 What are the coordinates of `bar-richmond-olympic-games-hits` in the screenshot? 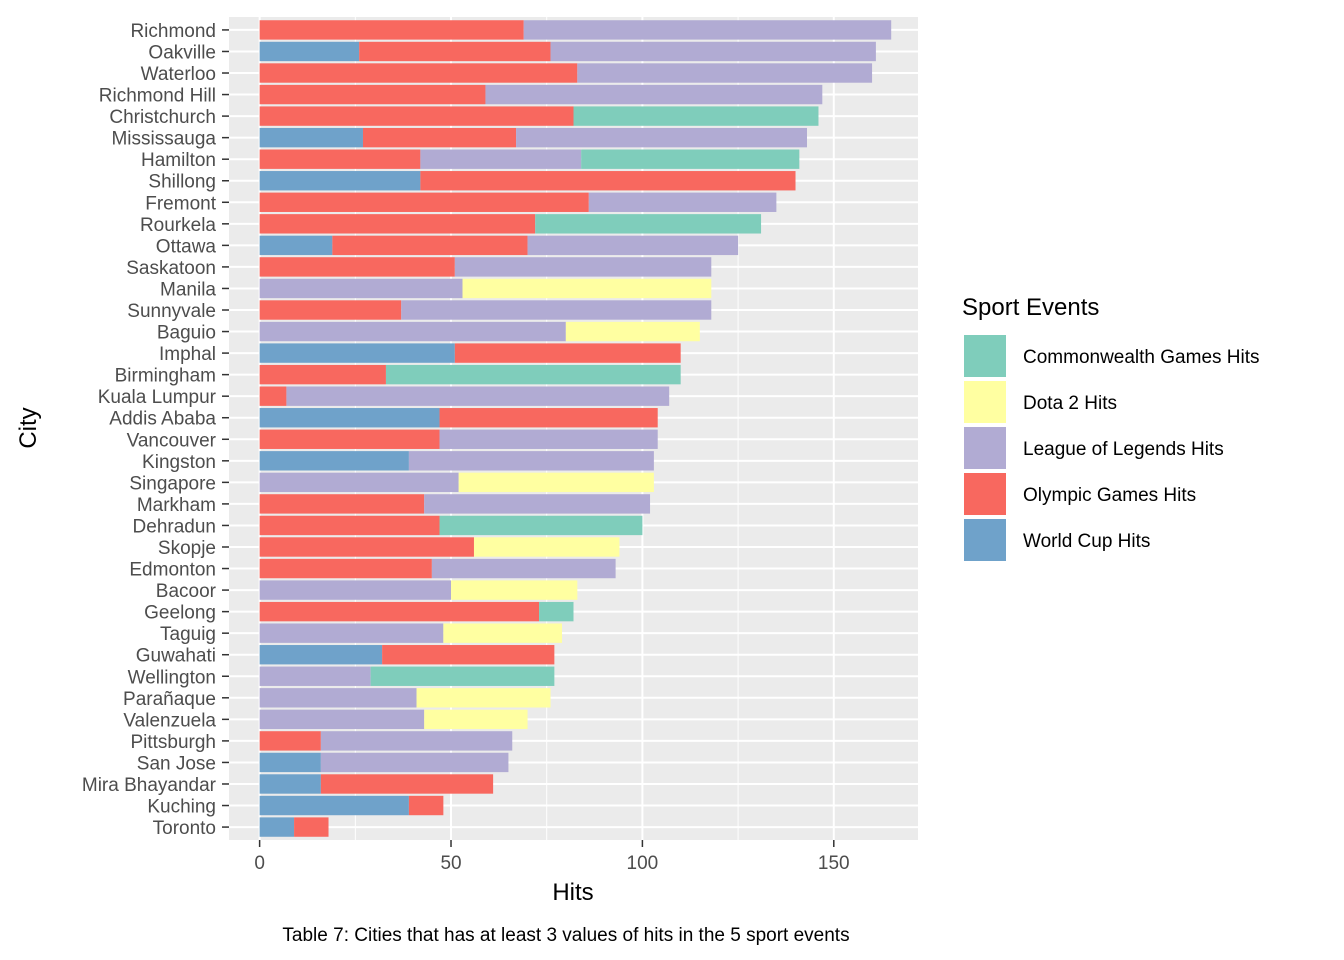 It's located at (391, 30).